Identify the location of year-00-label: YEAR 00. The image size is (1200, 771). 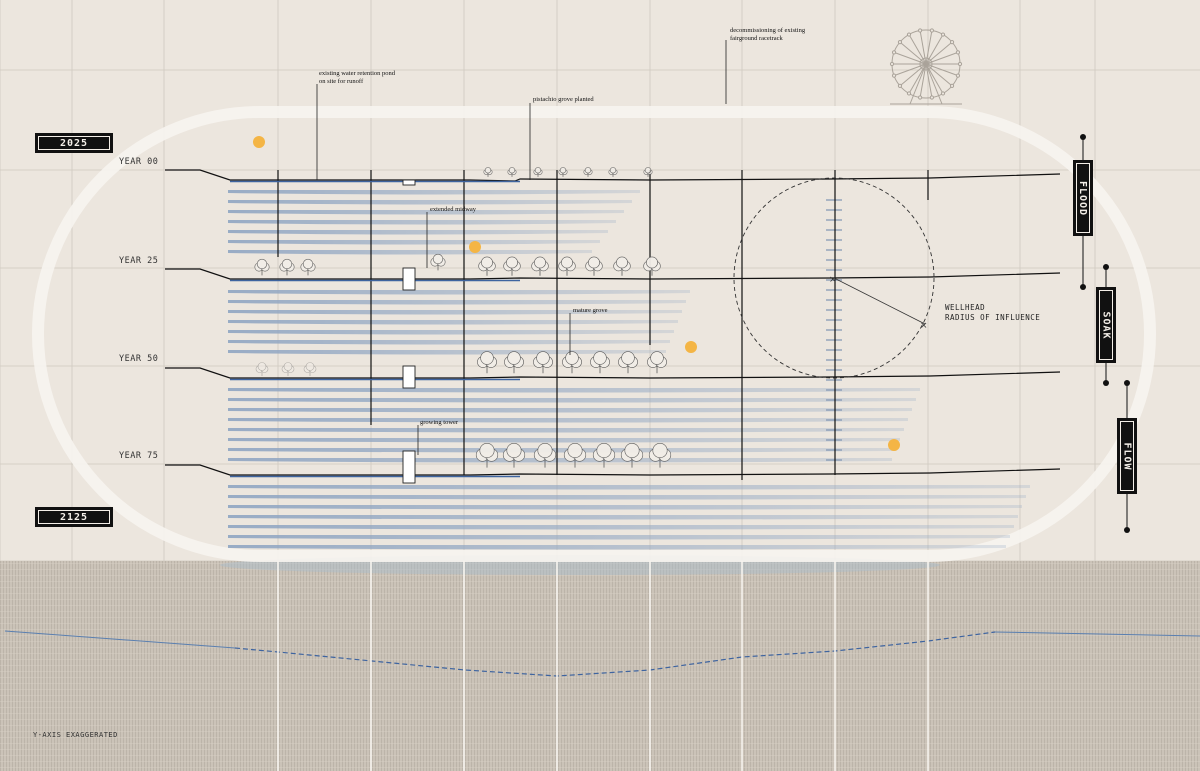
(139, 162).